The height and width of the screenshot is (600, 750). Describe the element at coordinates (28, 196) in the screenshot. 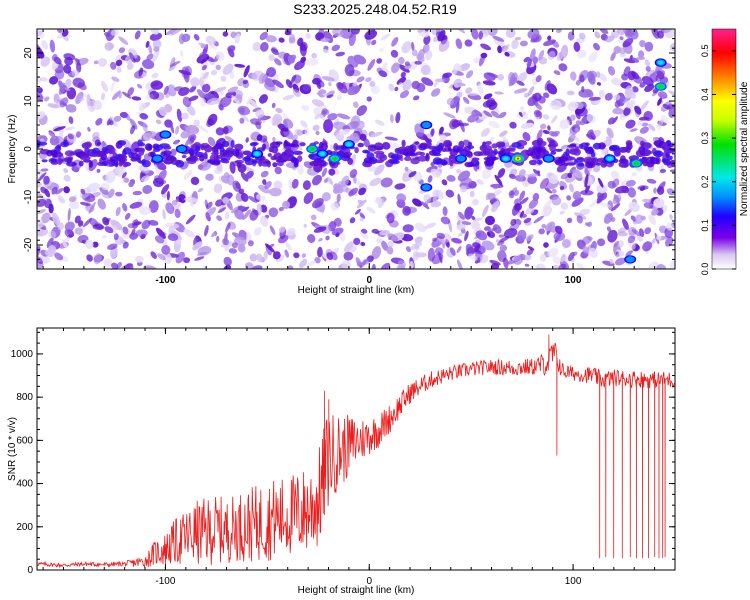

I see `heatmap-y-tick-label: -10` at that location.